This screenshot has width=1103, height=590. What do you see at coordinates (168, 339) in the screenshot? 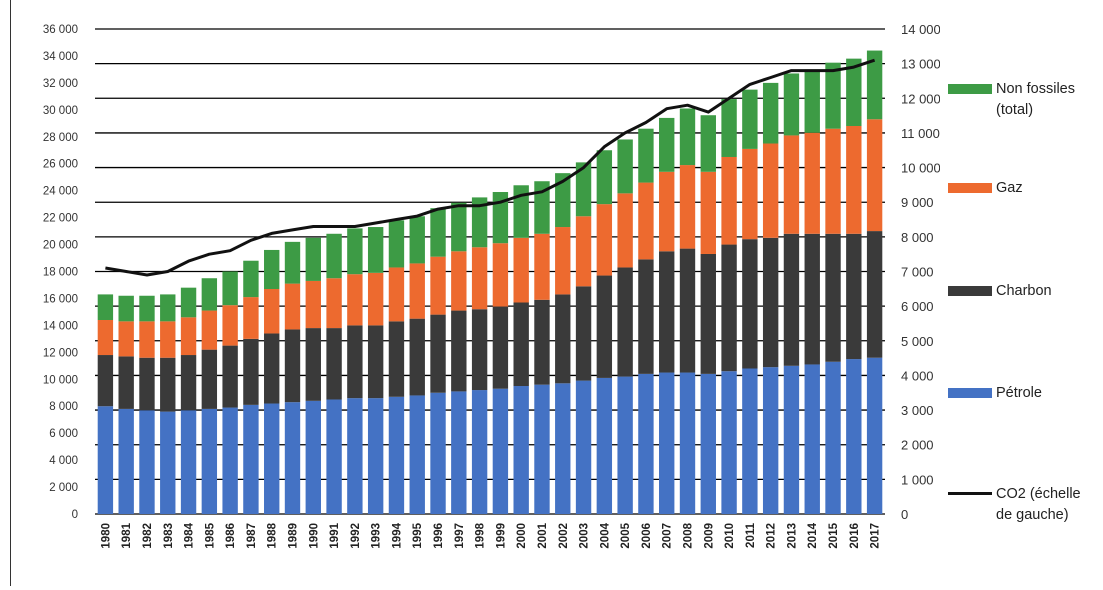
I see `bar-gaz-1983` at bounding box center [168, 339].